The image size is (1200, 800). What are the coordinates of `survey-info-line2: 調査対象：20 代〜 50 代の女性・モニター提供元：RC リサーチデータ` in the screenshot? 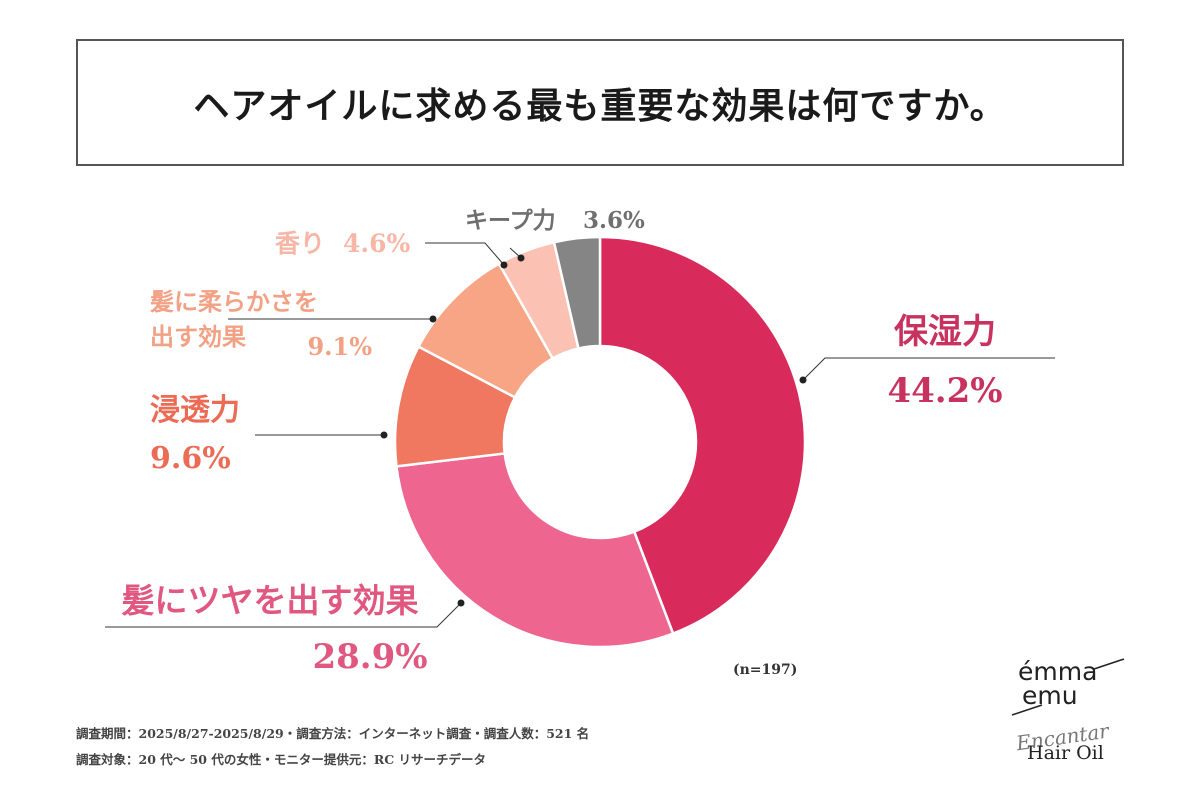 It's located at (281, 759).